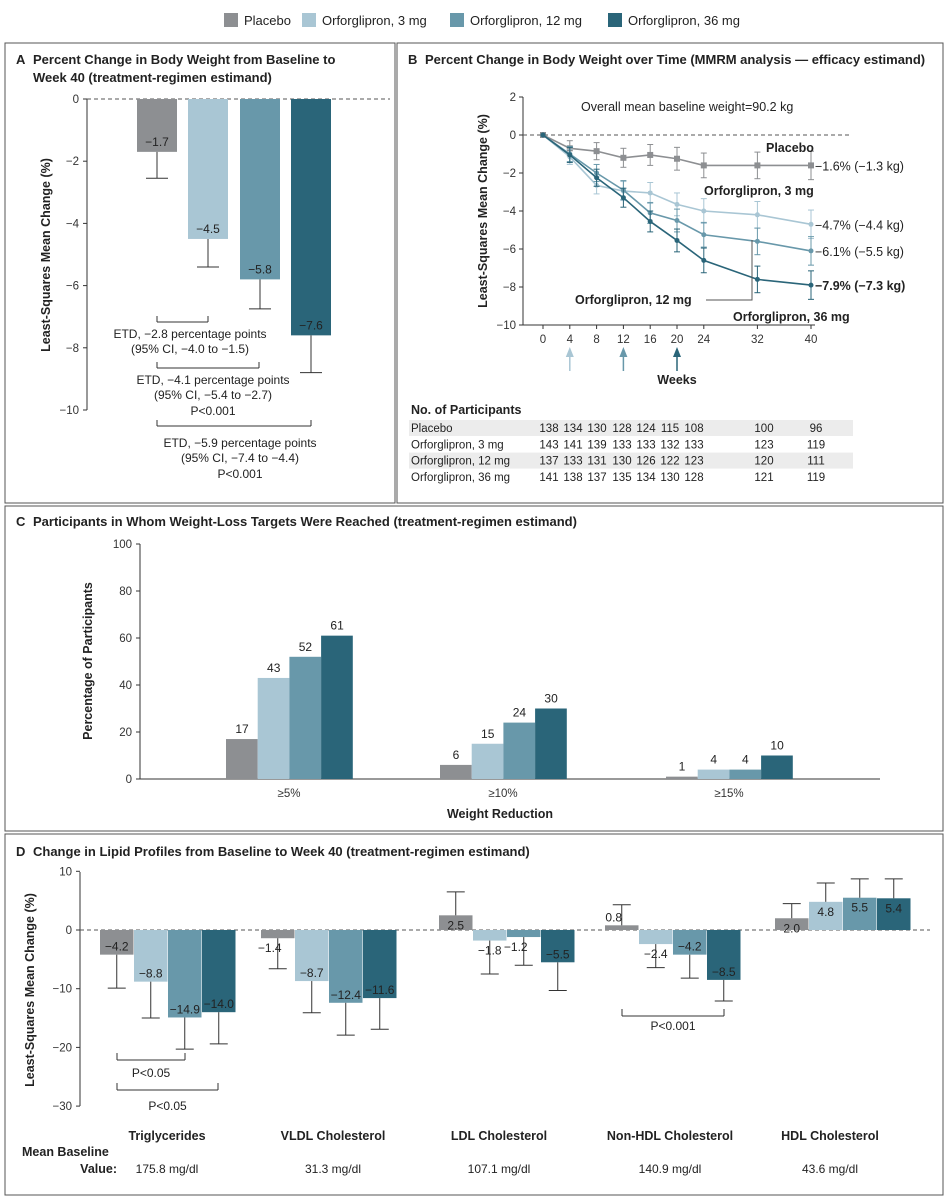 This screenshot has height=1200, width=948. What do you see at coordinates (490, 951) in the screenshot?
I see `data-label: −1.8` at bounding box center [490, 951].